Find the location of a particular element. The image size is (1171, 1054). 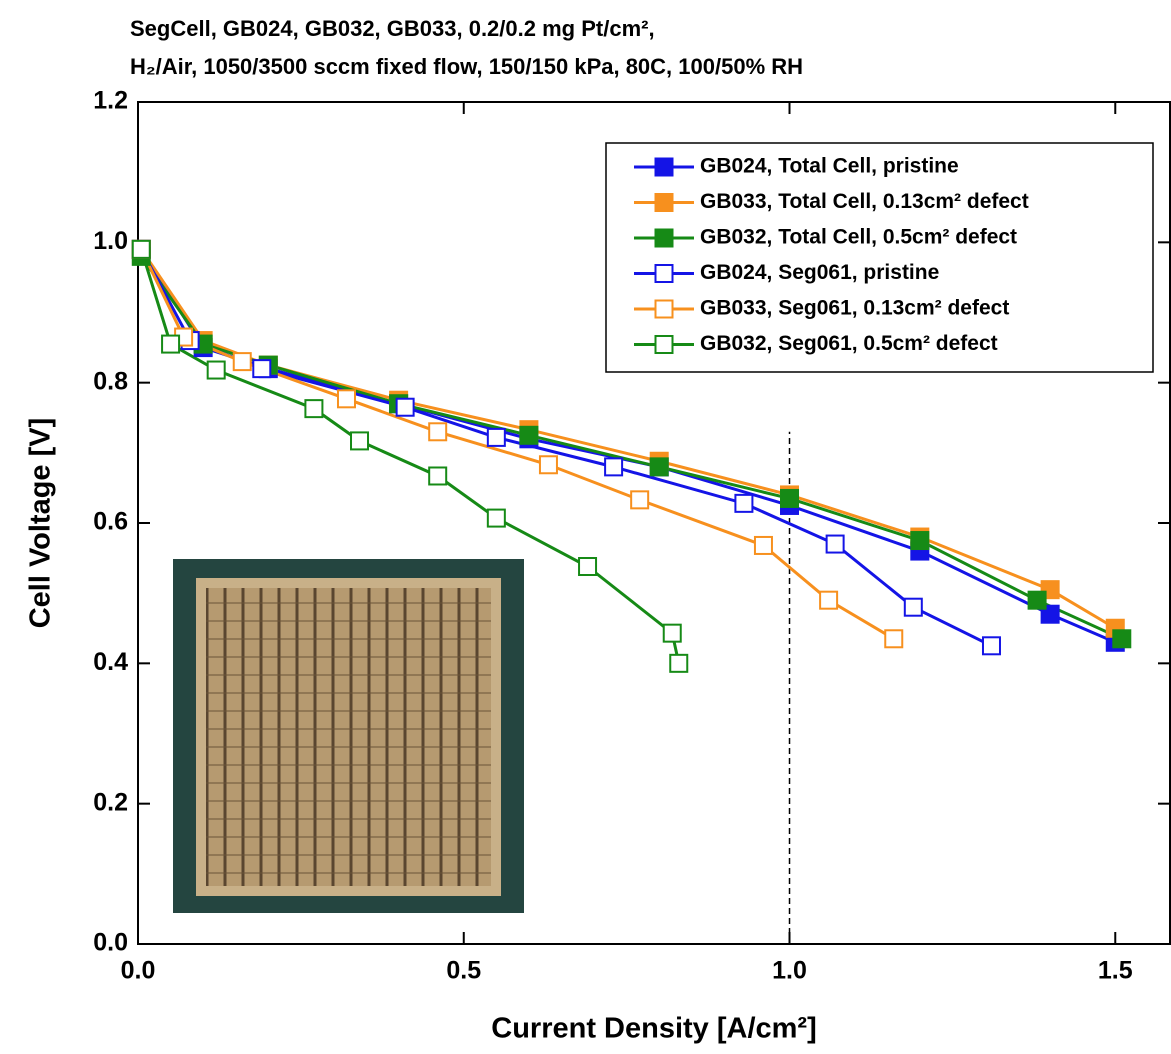

y-tick-label: 0.0 is located at coordinates (110, 943).